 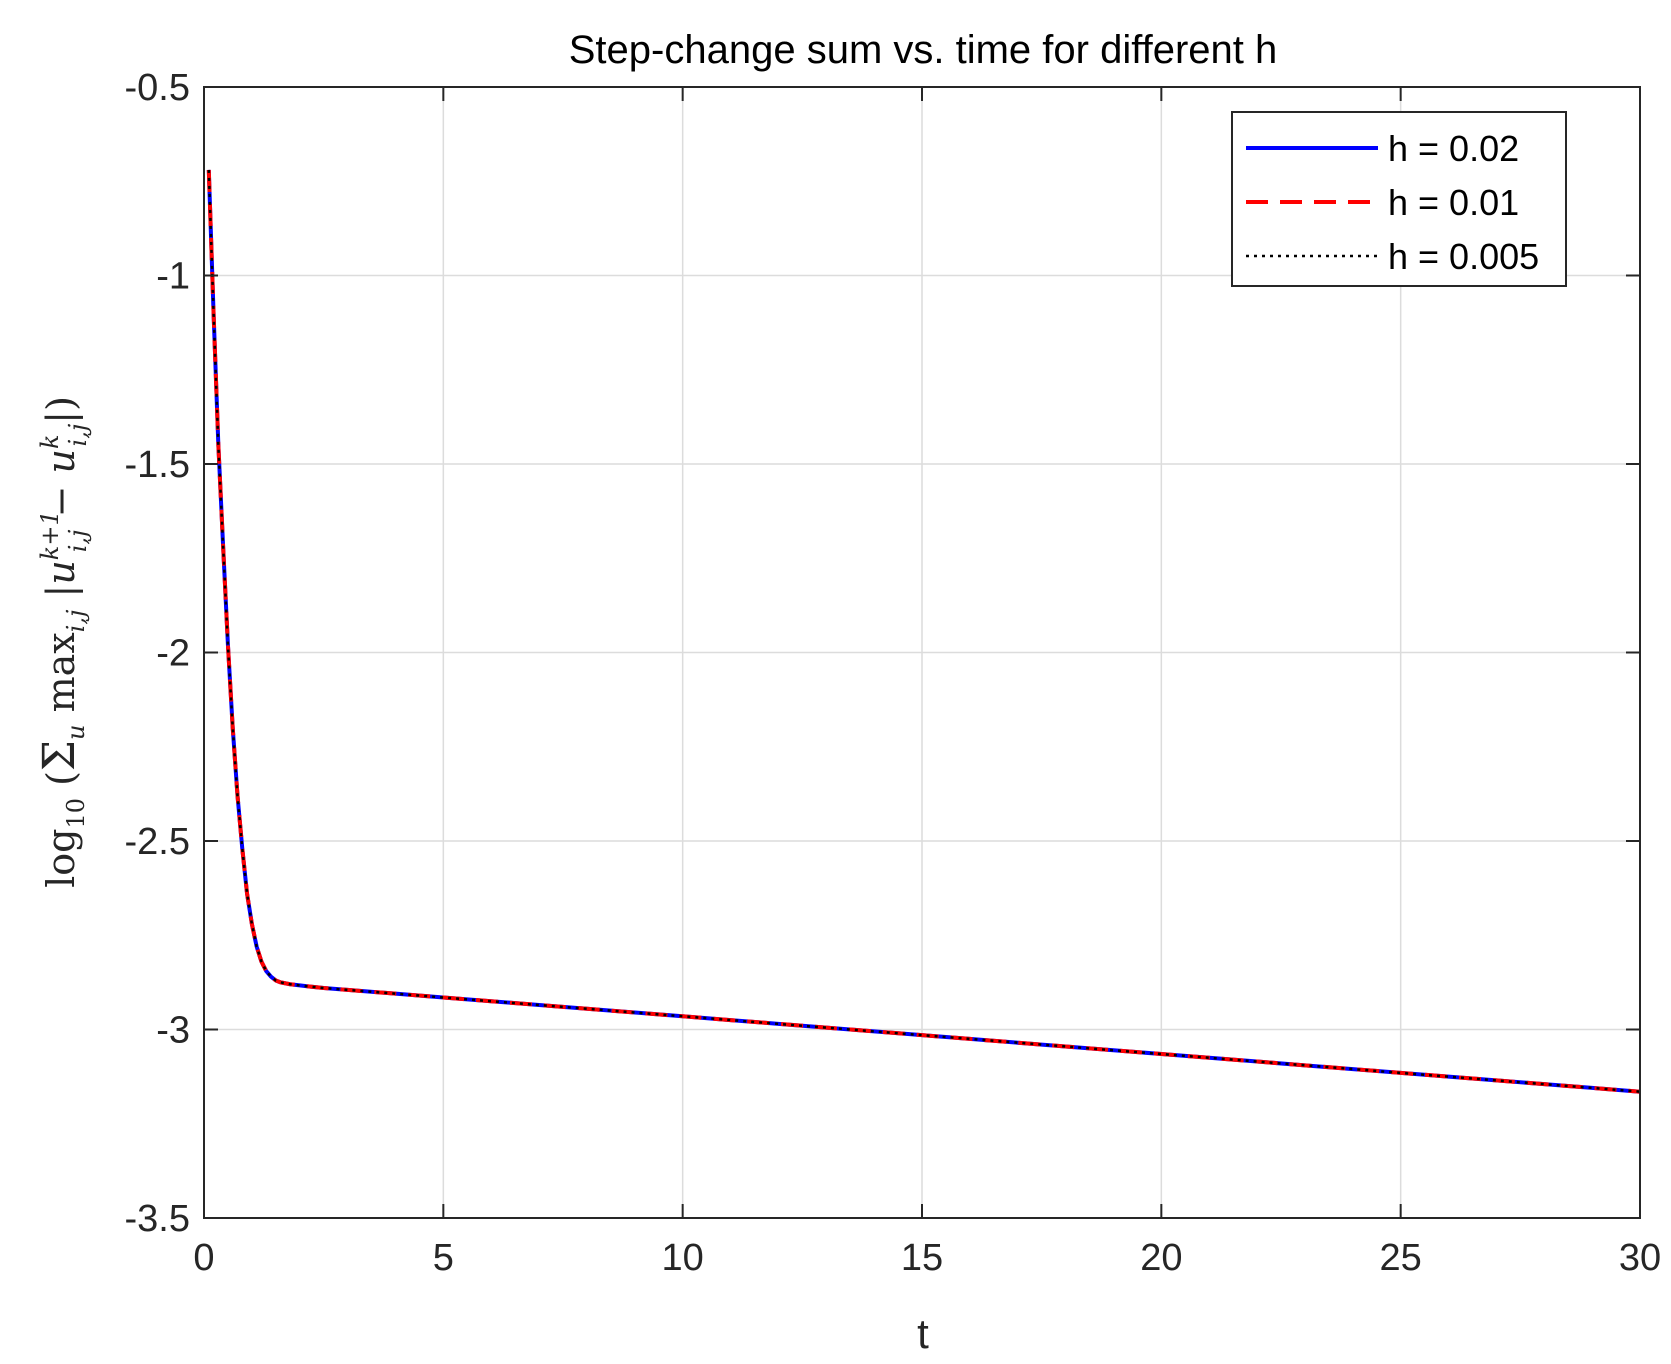 What do you see at coordinates (443, 1258) in the screenshot?
I see `x-tick-label: 5` at bounding box center [443, 1258].